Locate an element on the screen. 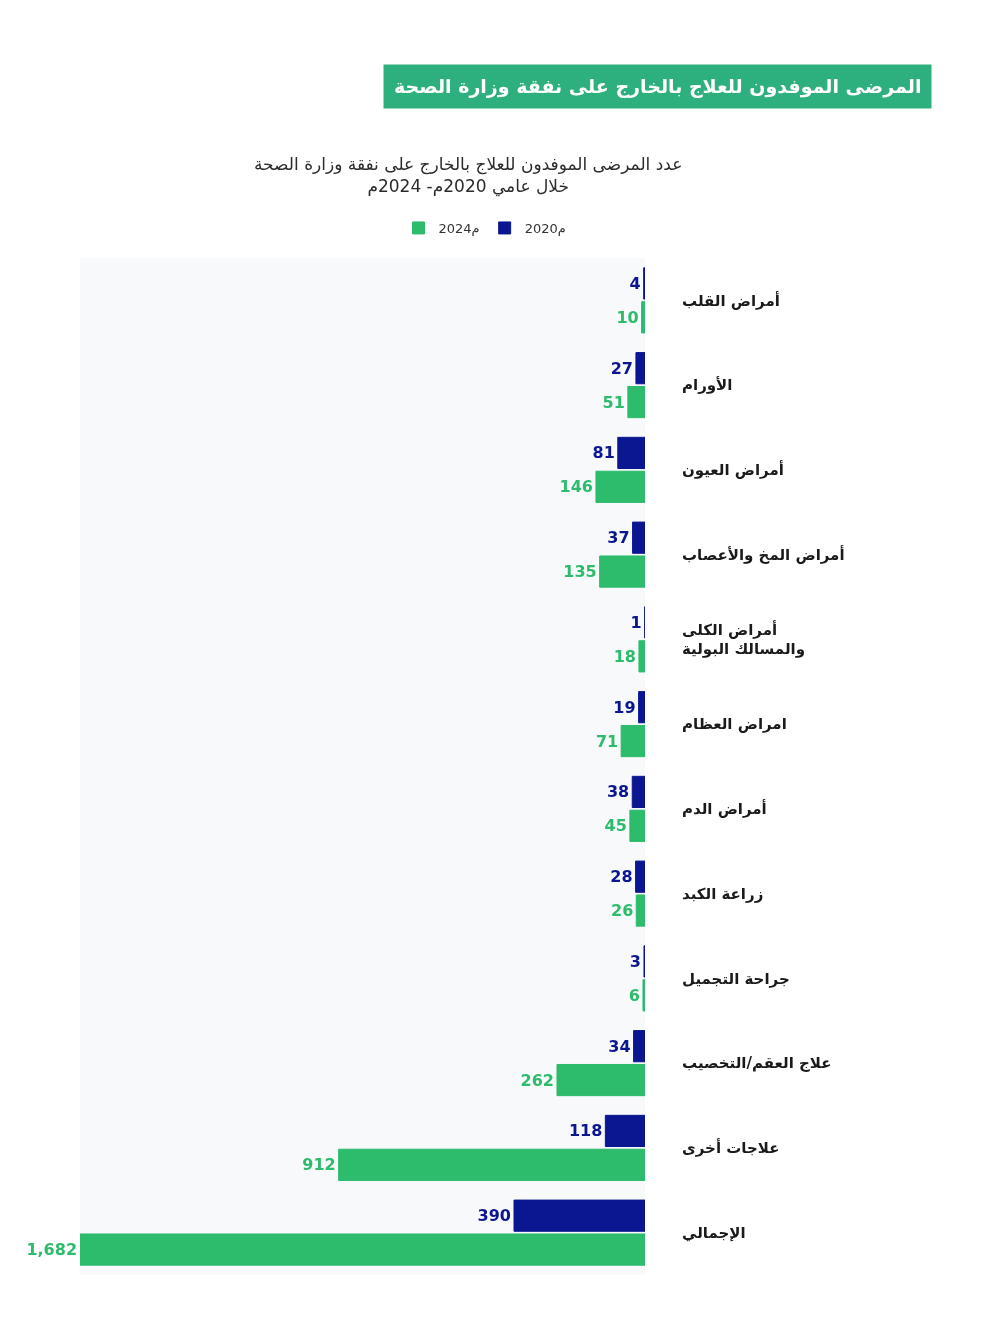 The height and width of the screenshot is (1332, 1000). y-tick-label: أمراض الدم is located at coordinates (724, 809).